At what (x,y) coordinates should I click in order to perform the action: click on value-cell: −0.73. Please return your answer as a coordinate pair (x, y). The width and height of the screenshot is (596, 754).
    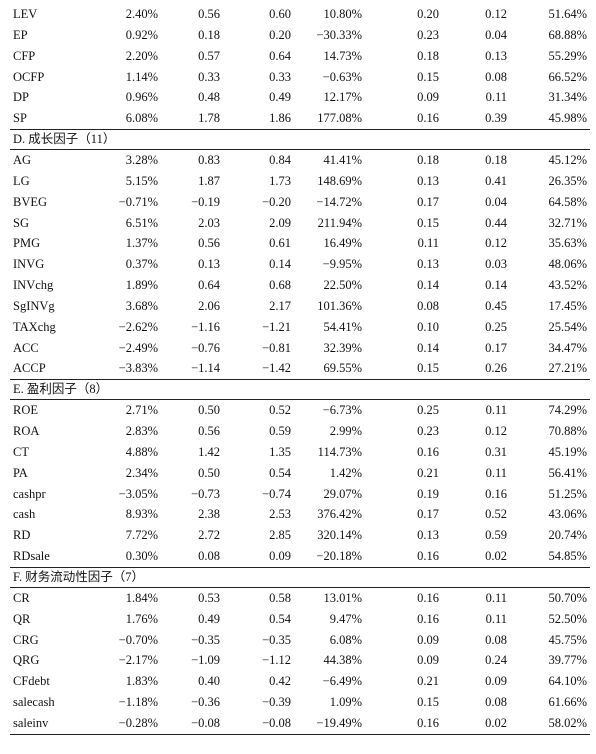
    Looking at the image, I should click on (205, 493).